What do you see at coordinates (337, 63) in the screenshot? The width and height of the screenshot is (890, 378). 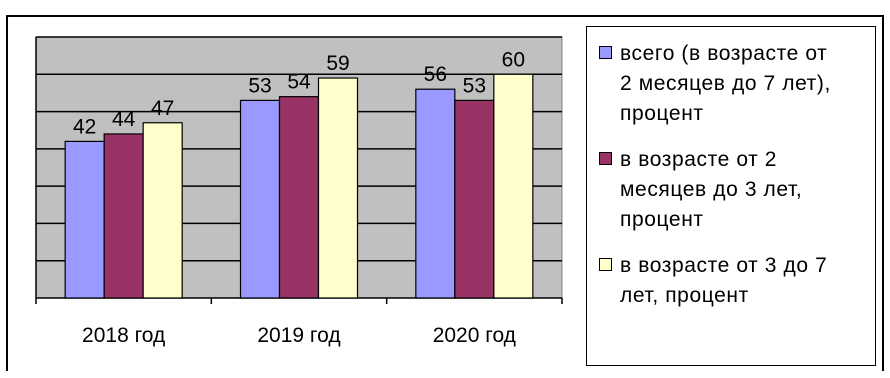 I see `data-label: 59` at bounding box center [337, 63].